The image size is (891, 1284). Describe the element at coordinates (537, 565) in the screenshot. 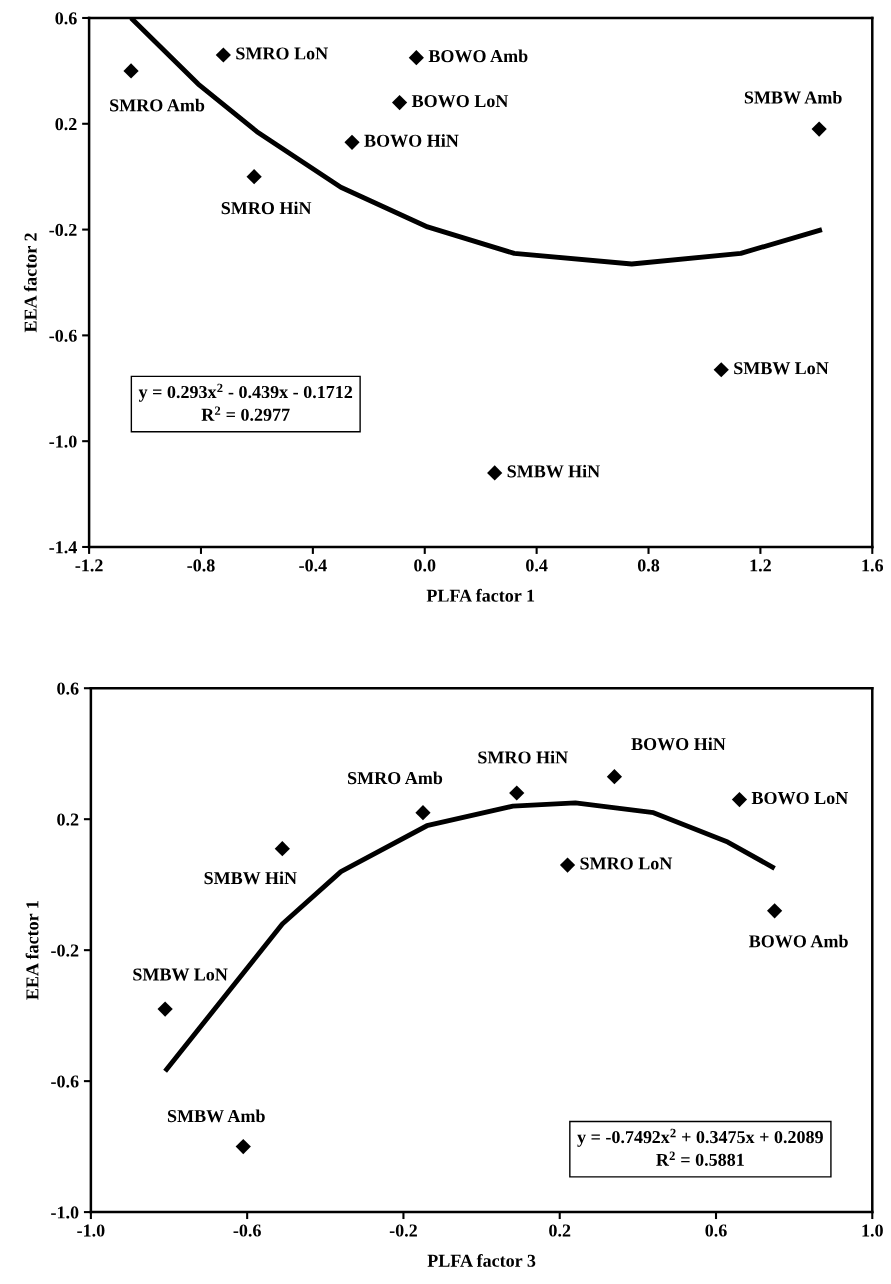

I see `x-tick-label: 0.4` at that location.